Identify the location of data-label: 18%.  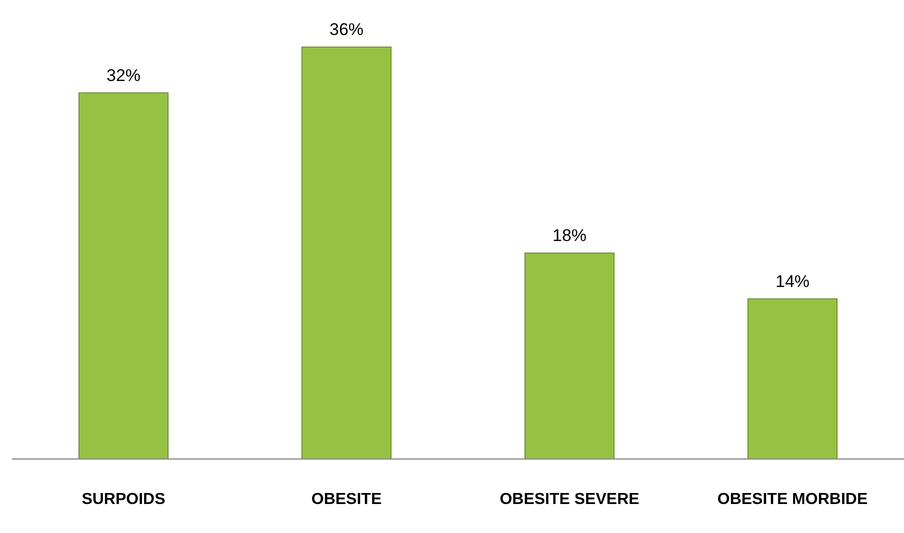
(569, 235).